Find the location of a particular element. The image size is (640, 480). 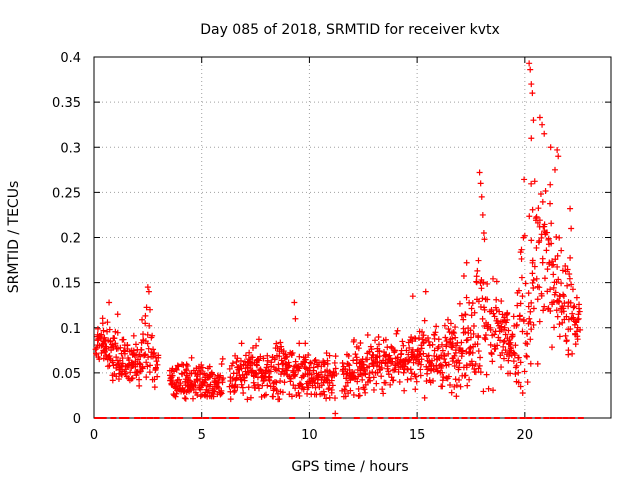

x-tick-labels: 0 5 10 15 20 is located at coordinates (311, 435).